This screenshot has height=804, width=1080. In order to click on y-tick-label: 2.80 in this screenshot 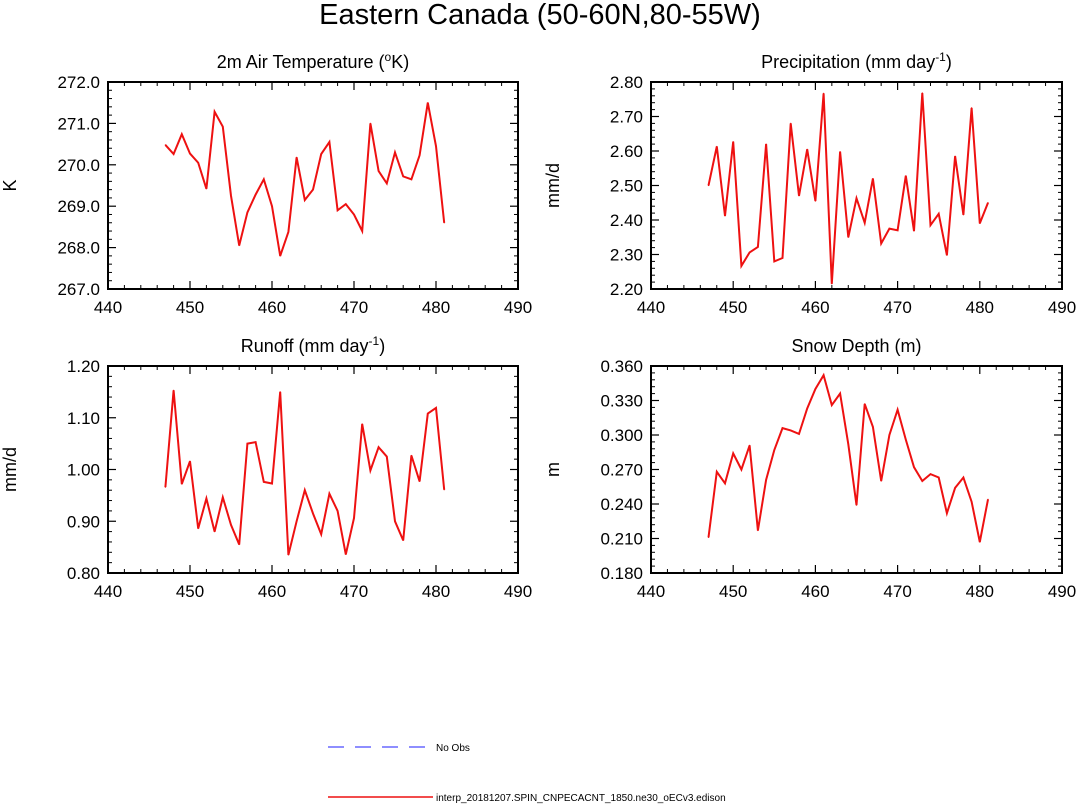, I will do `click(626, 82)`.